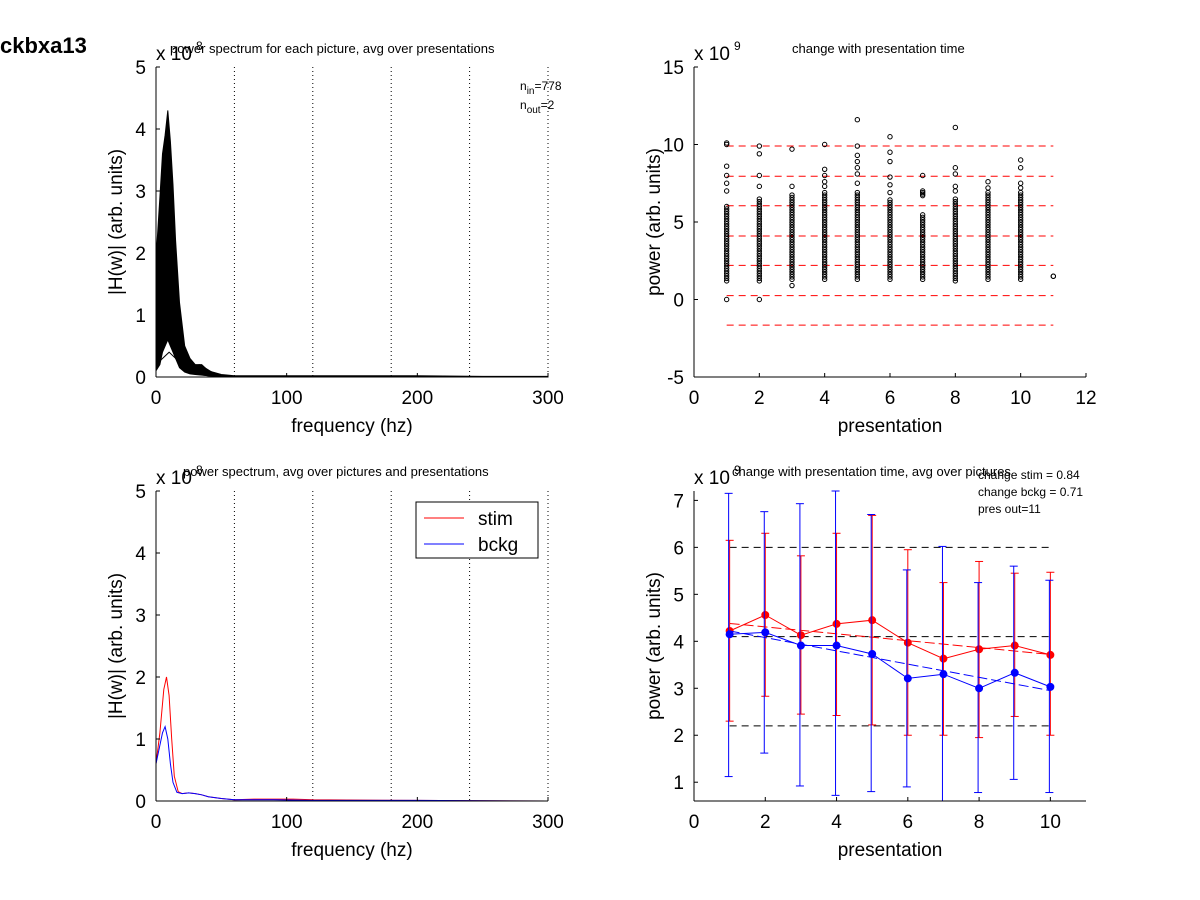 This screenshot has width=1200, height=900. What do you see at coordinates (908, 822) in the screenshot?
I see `x-tick-label: 6` at bounding box center [908, 822].